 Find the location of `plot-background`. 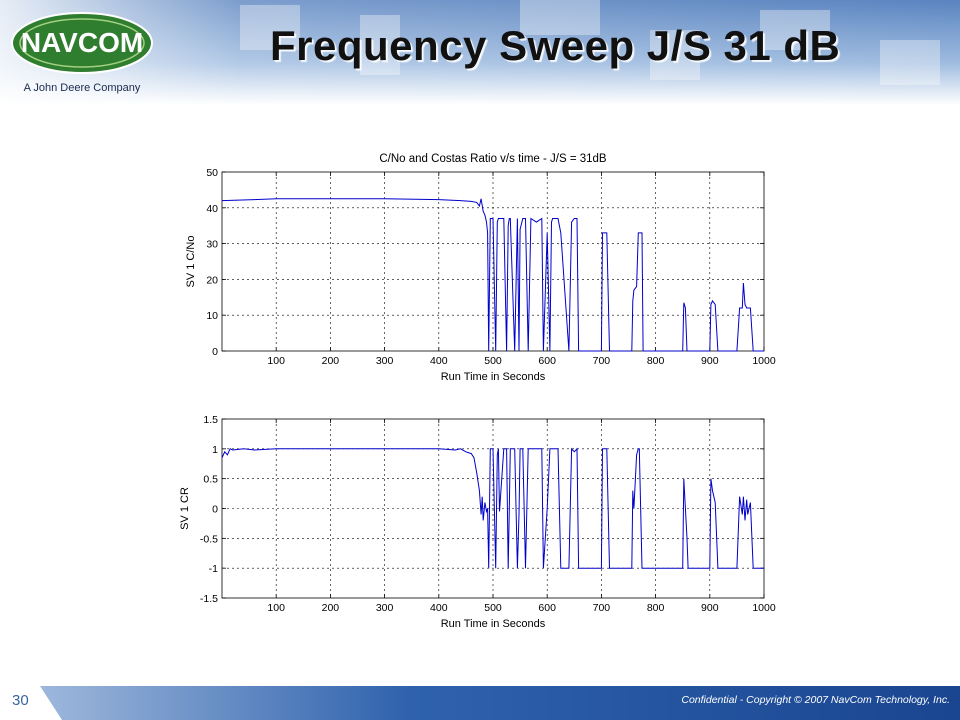

plot-background is located at coordinates (493, 261).